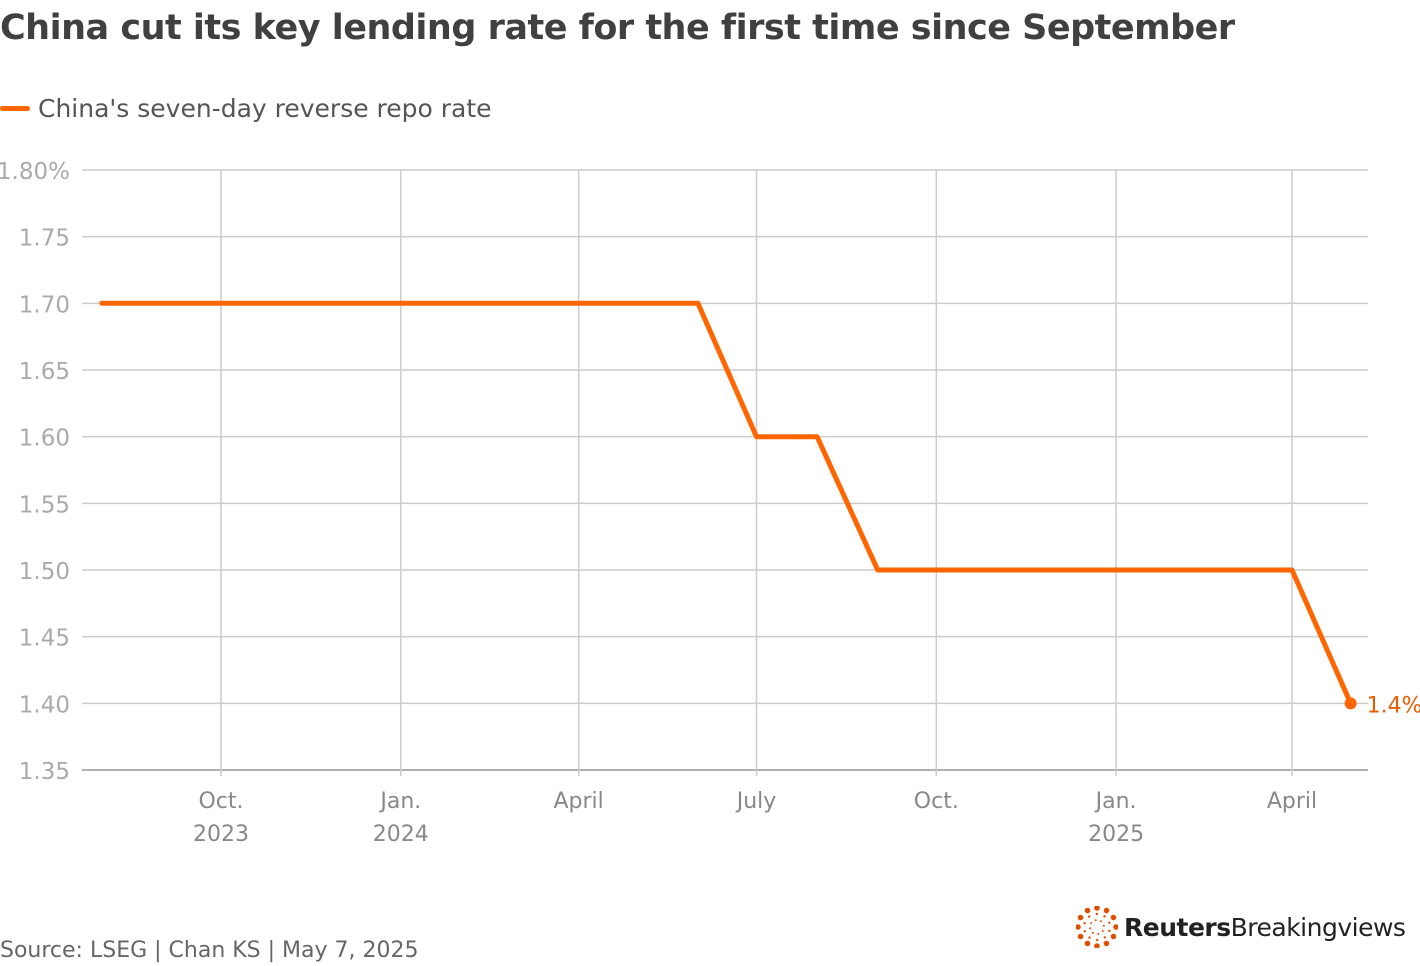 This screenshot has height=966, width=1420. I want to click on reuters-breakingviews-logo: ReutersBreakingviews, so click(1241, 927).